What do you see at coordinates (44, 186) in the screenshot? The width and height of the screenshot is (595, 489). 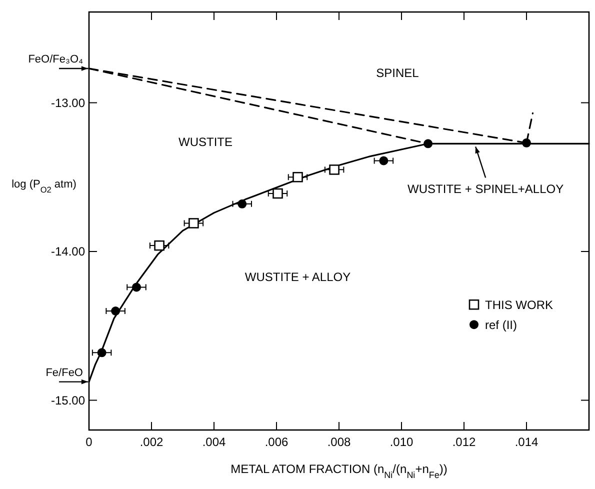 I see `y-axis-title: log (P$_{O2}$ atm)` at bounding box center [44, 186].